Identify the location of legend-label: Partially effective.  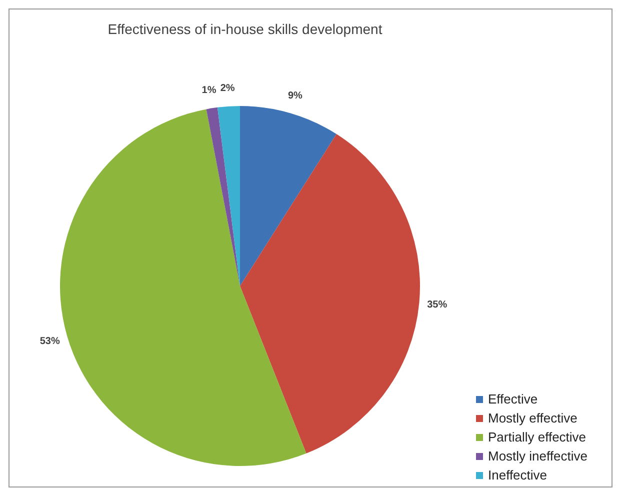
(537, 436).